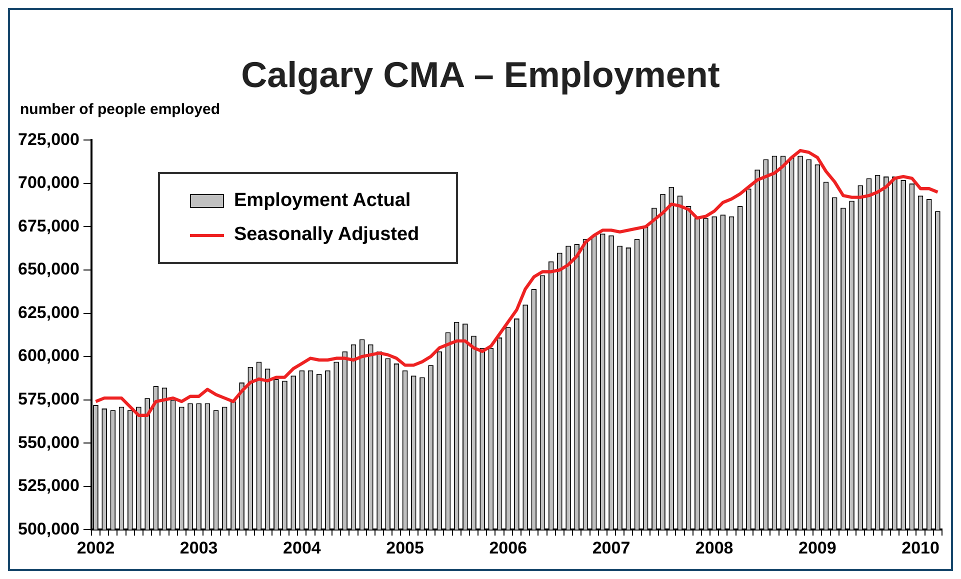 The image size is (961, 579). Describe the element at coordinates (302, 548) in the screenshot. I see `x-tick-label: 2004` at that location.